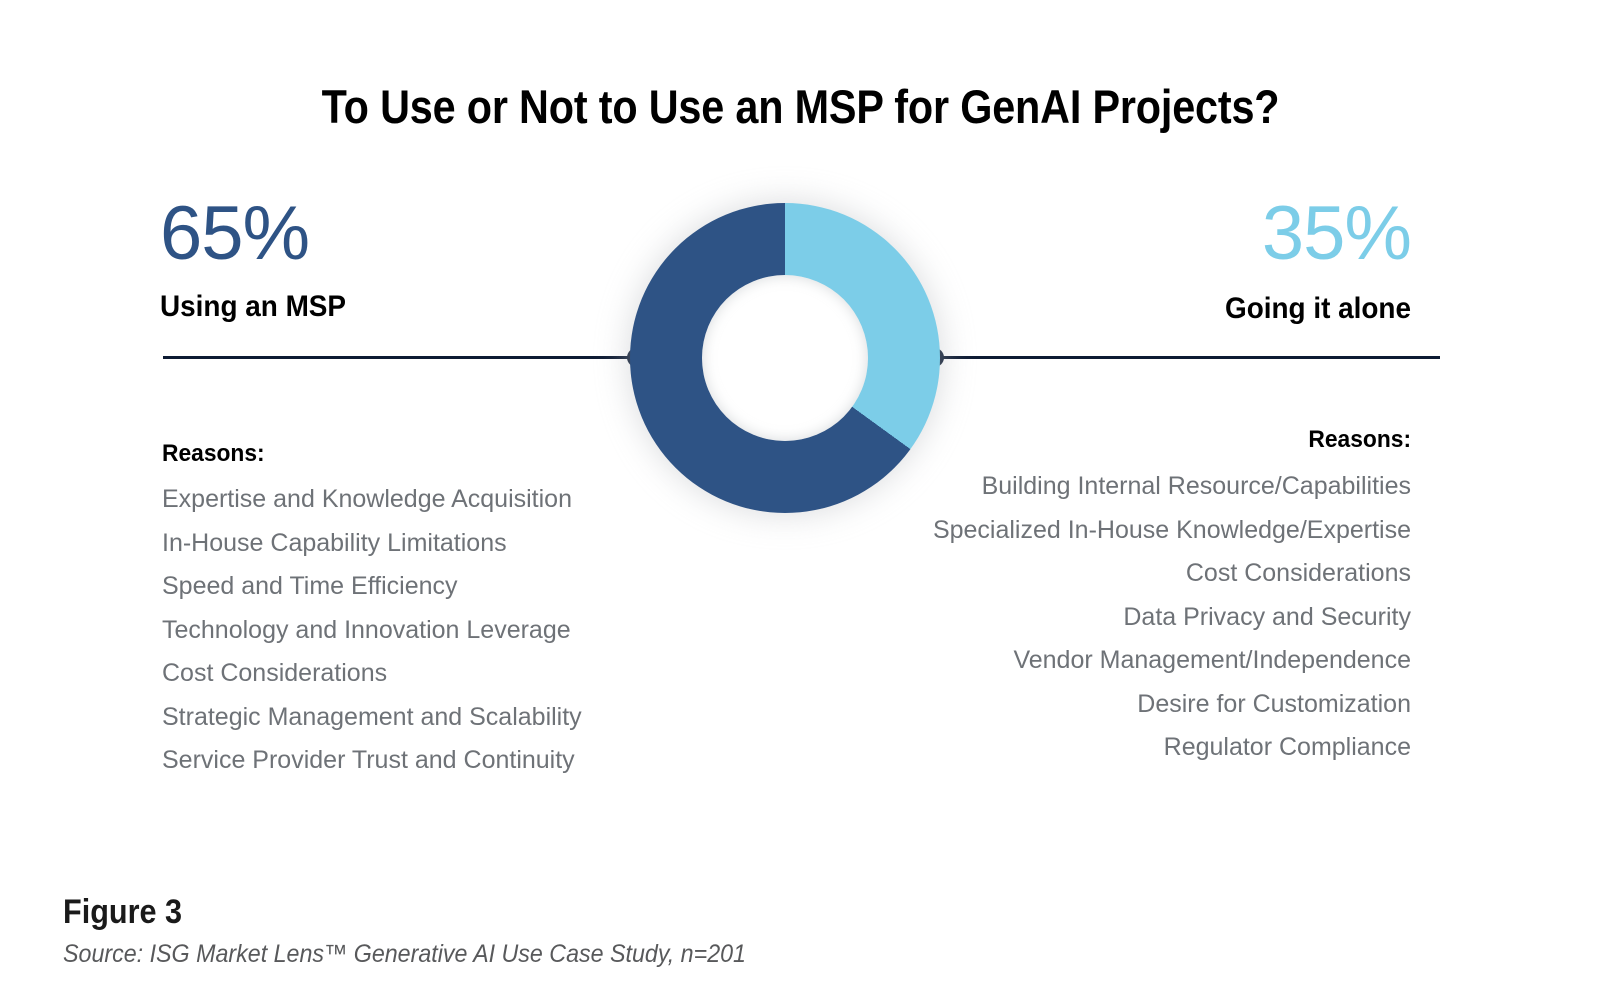  I want to click on reason-item-right: Data Privacy and Security, so click(1267, 616).